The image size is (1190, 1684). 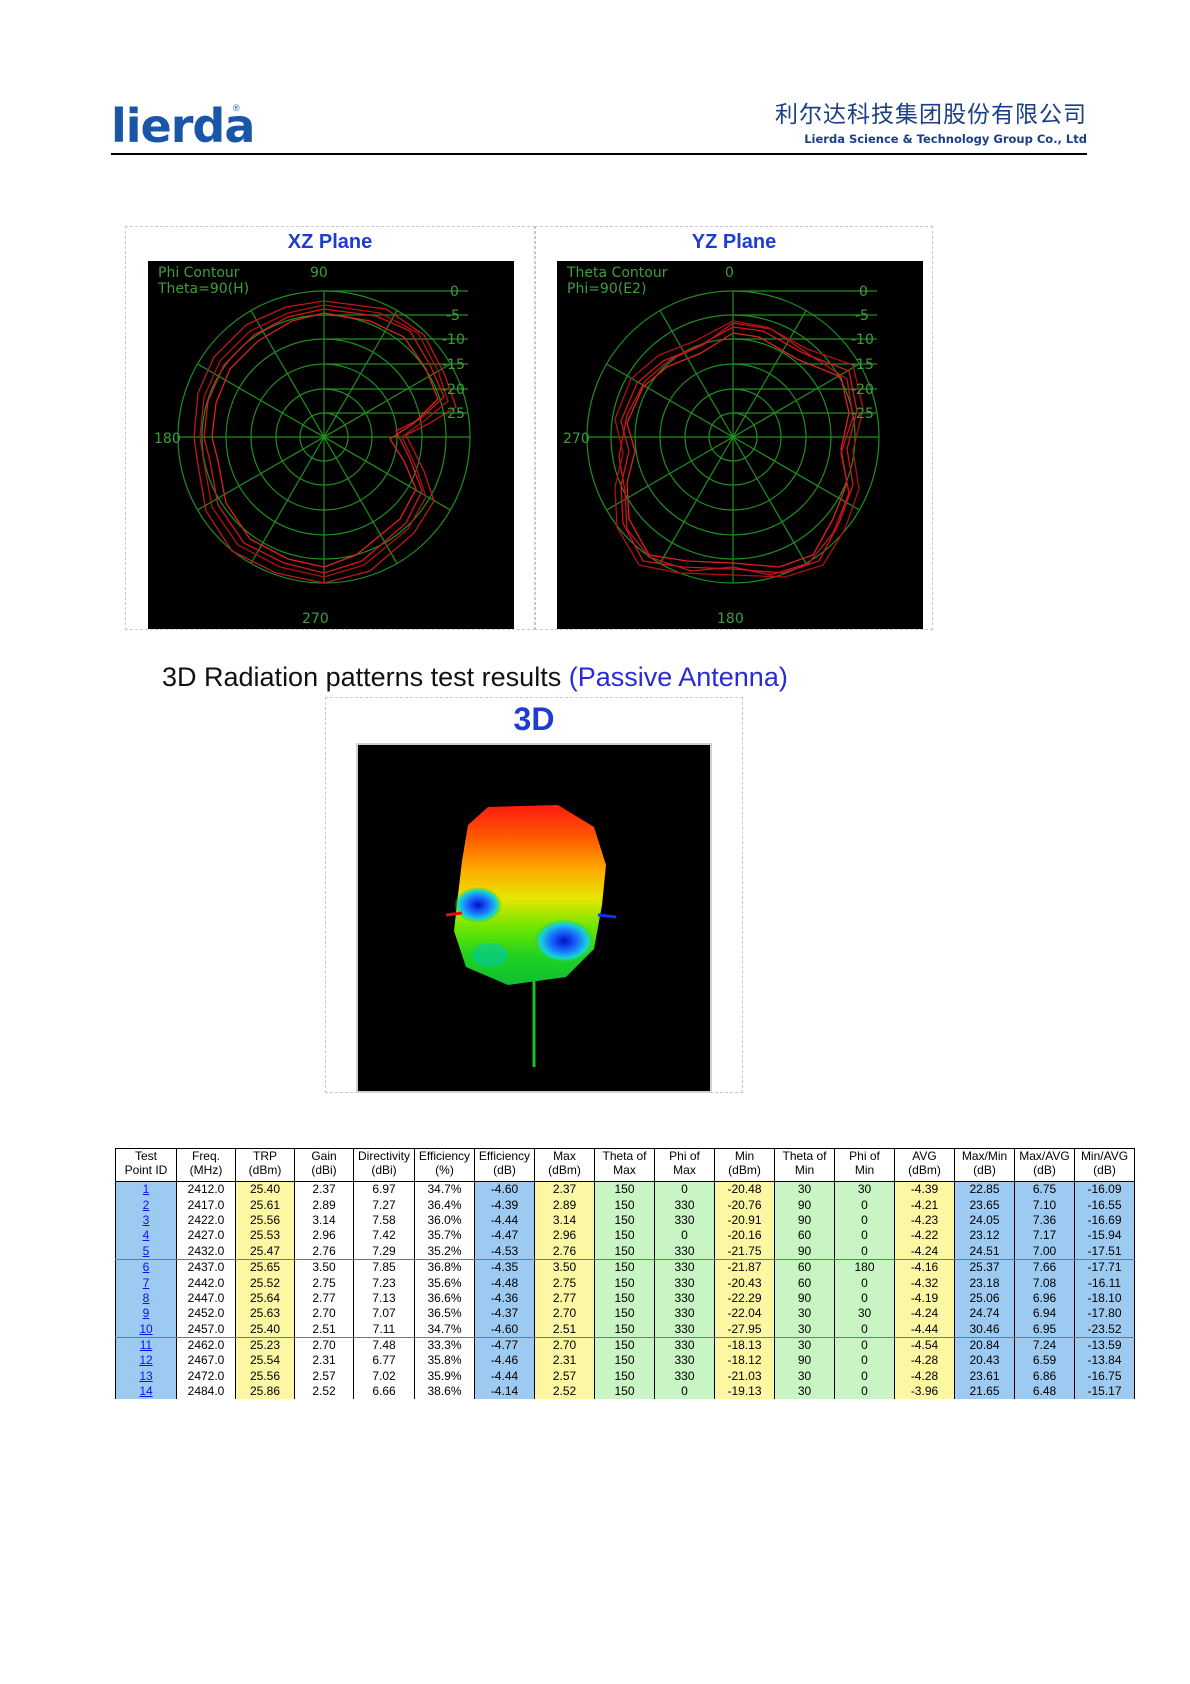 What do you see at coordinates (319, 273) in the screenshot?
I see `xz-angle-top: 90` at bounding box center [319, 273].